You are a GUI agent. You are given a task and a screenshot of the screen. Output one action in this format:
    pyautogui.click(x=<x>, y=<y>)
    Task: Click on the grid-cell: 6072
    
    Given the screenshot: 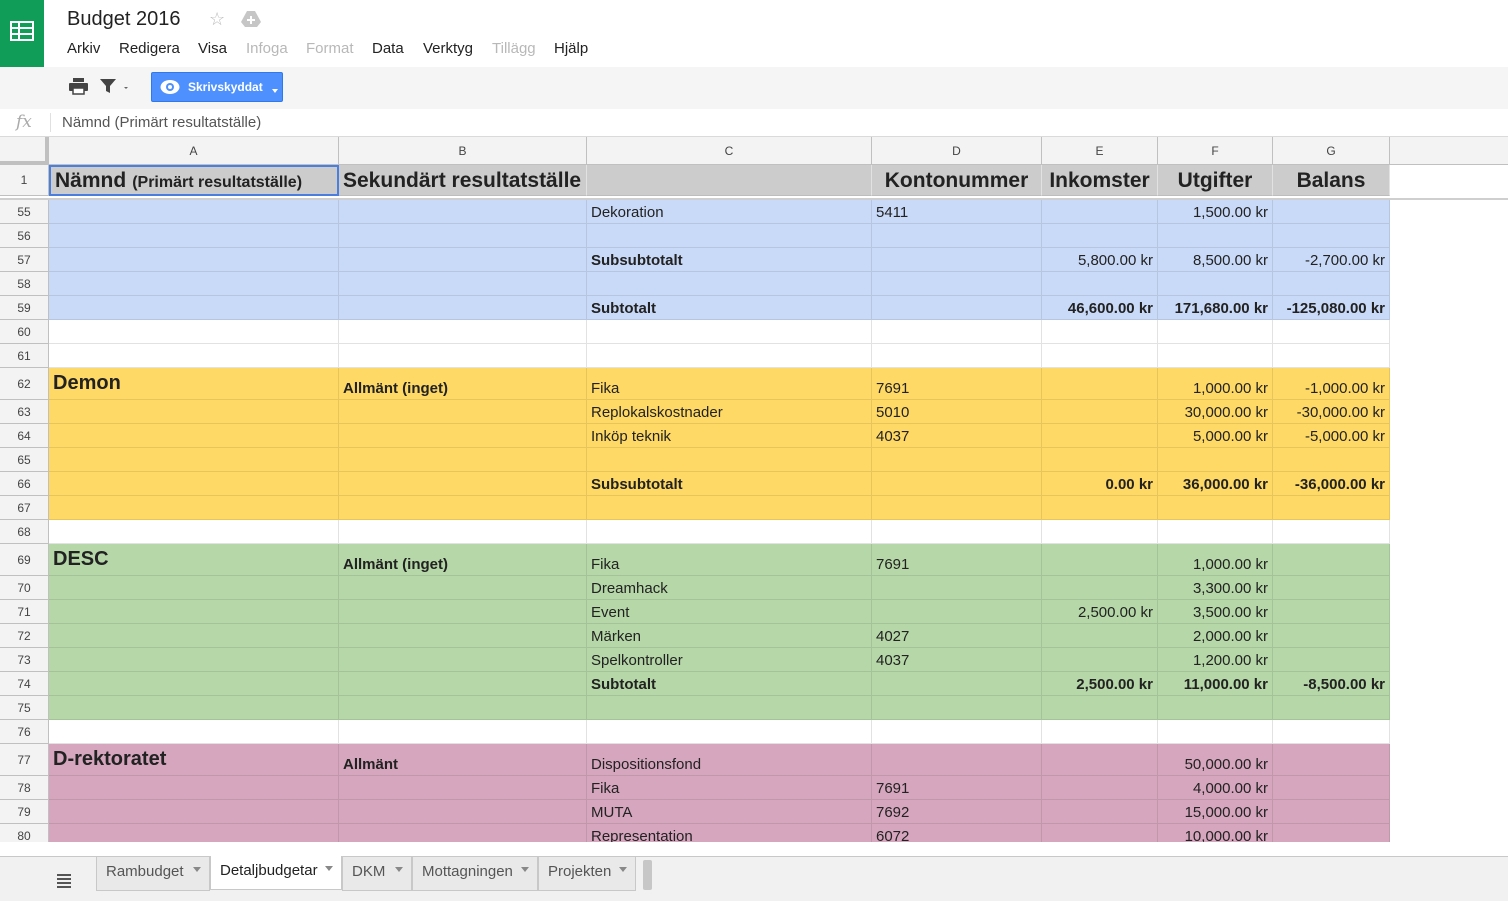 What is the action you would take?
    pyautogui.click(x=957, y=833)
    